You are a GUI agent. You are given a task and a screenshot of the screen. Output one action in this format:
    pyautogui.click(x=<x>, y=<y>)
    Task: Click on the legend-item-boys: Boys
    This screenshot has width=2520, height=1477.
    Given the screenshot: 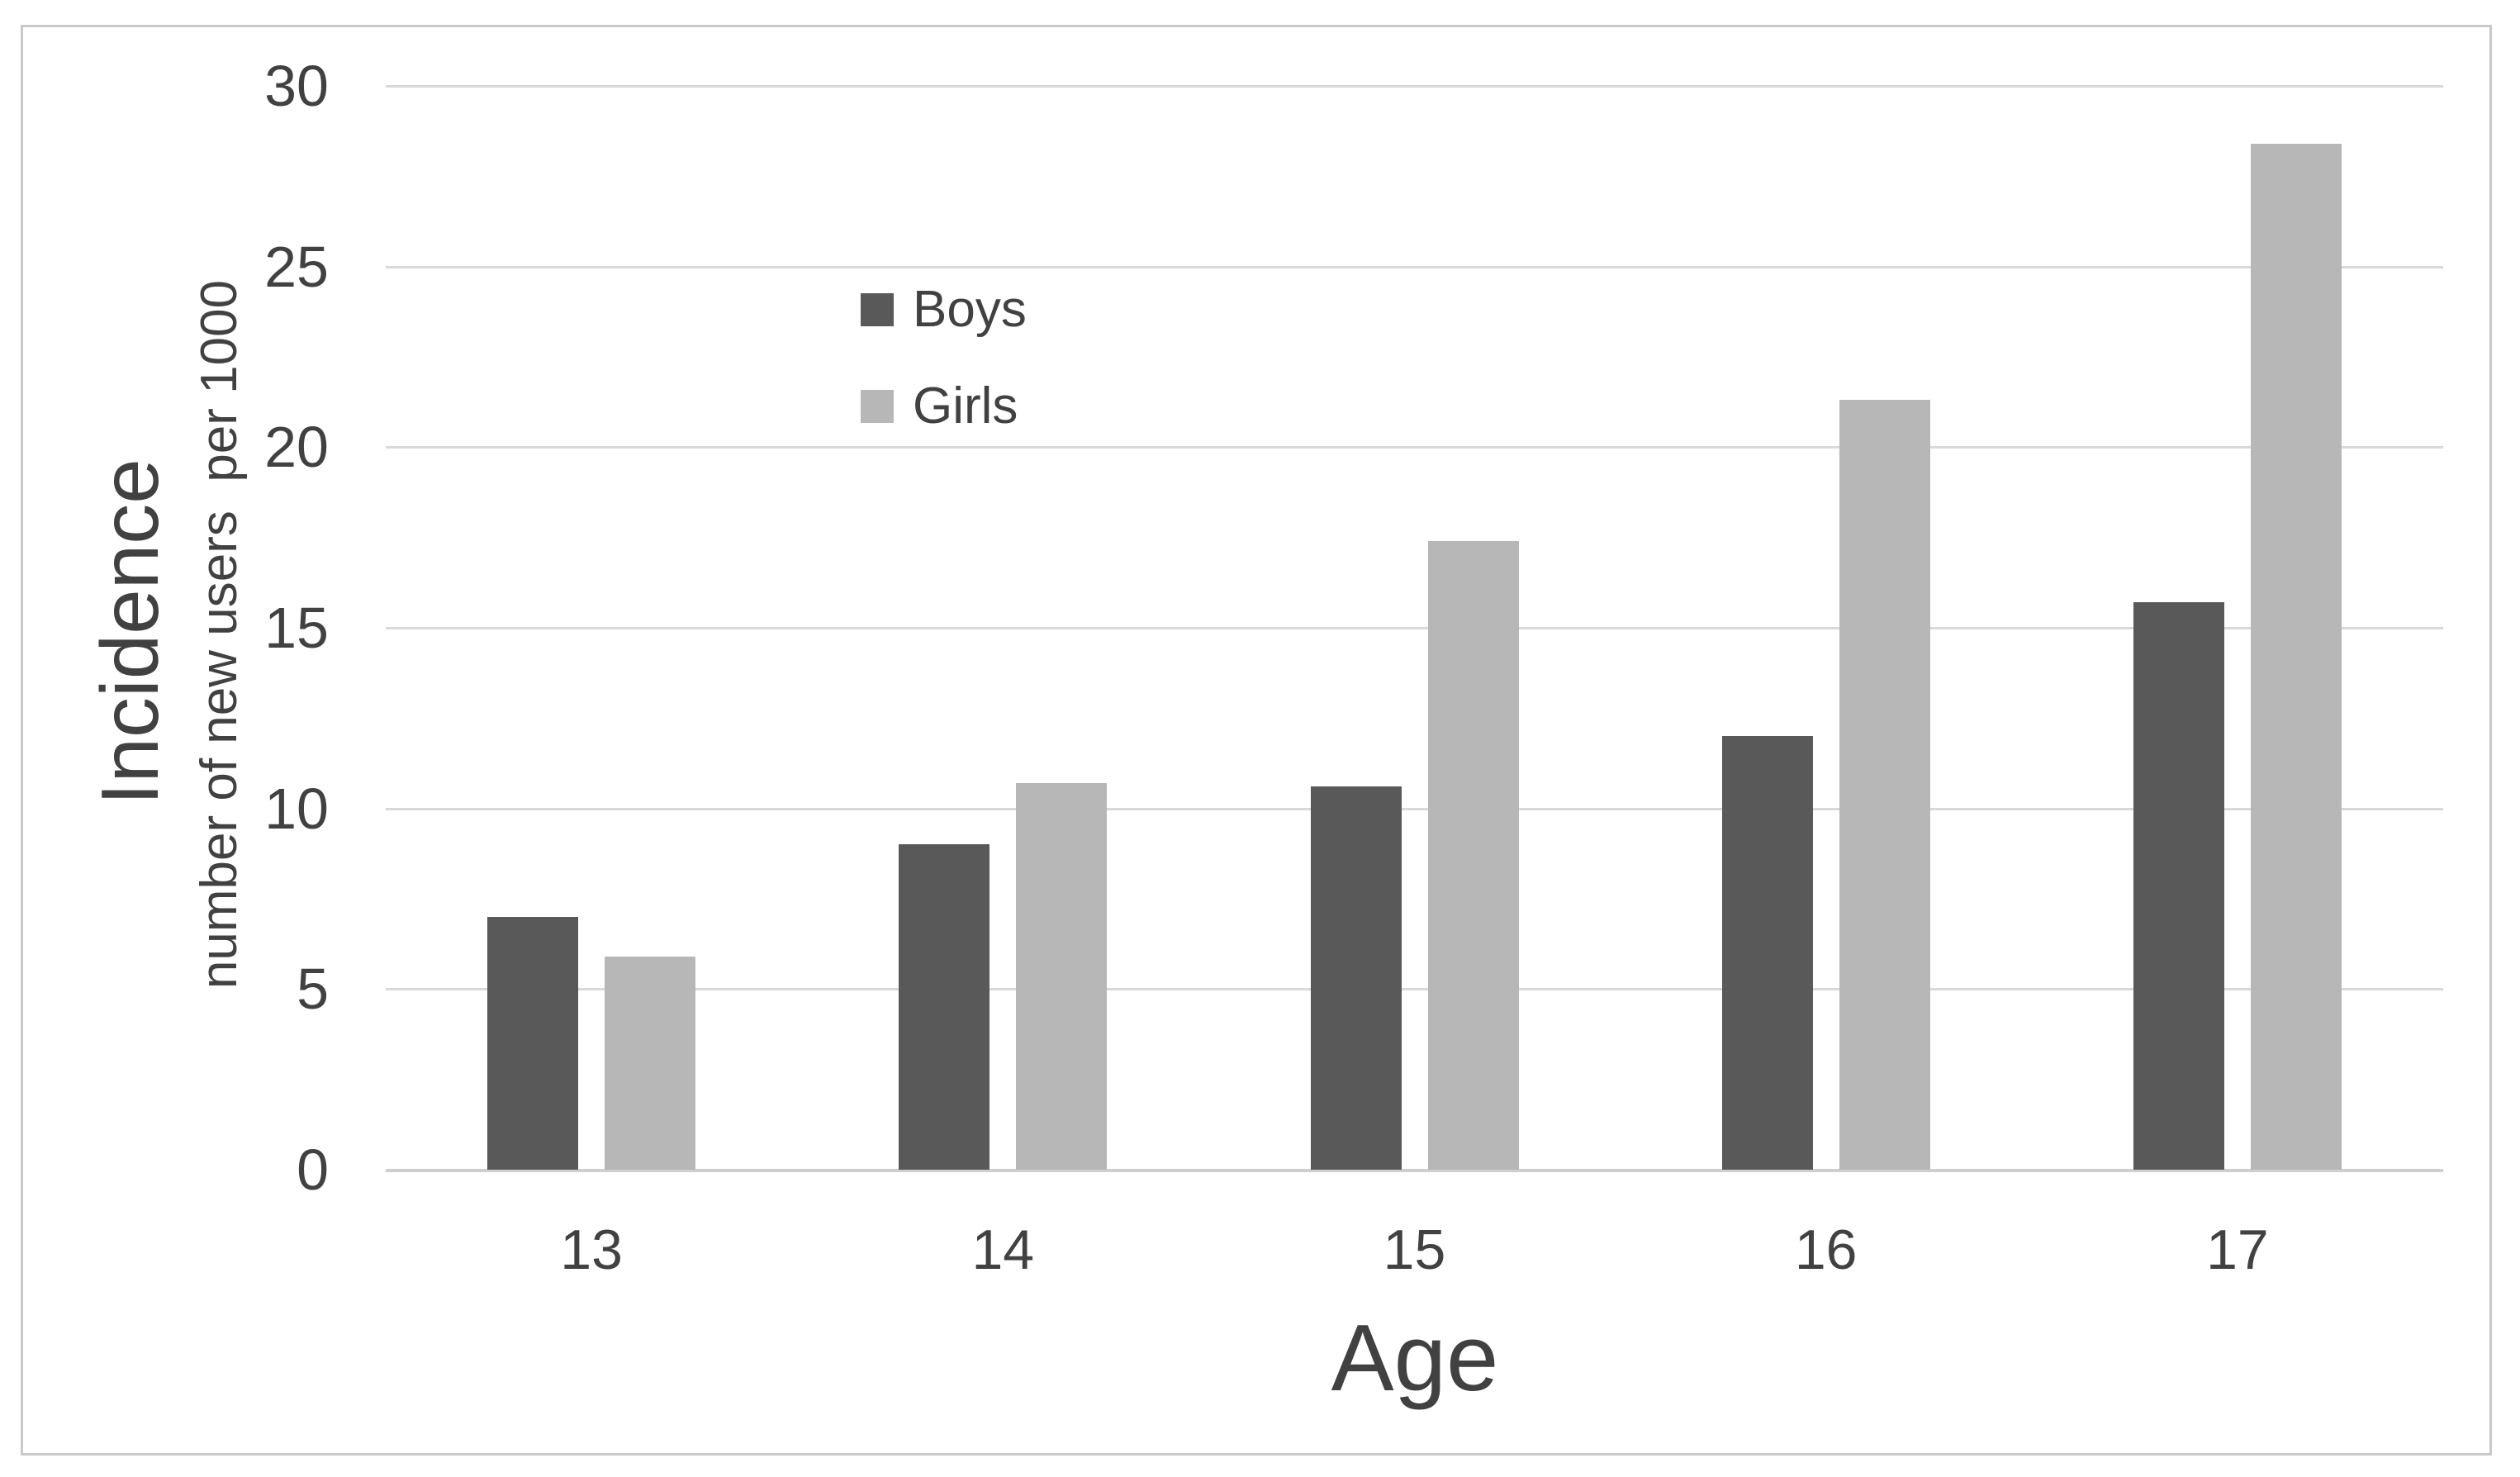 What is the action you would take?
    pyautogui.click(x=944, y=309)
    